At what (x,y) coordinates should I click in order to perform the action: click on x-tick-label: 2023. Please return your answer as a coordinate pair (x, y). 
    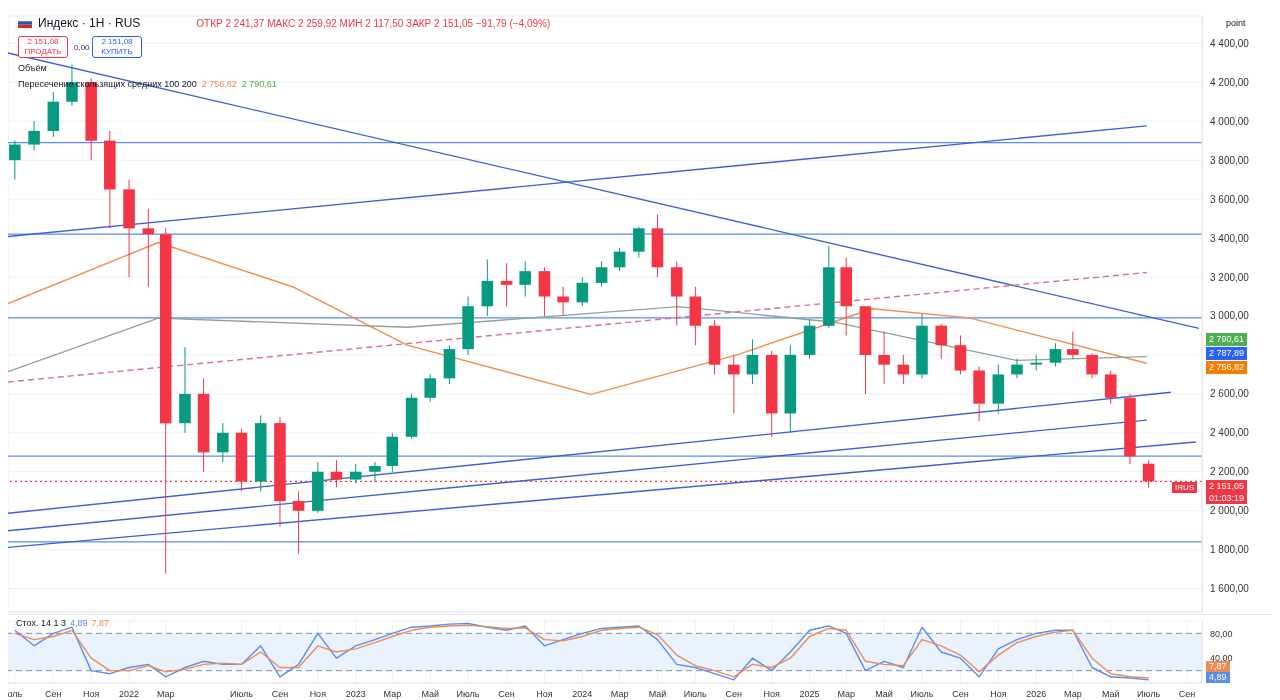
    Looking at the image, I should click on (355, 694).